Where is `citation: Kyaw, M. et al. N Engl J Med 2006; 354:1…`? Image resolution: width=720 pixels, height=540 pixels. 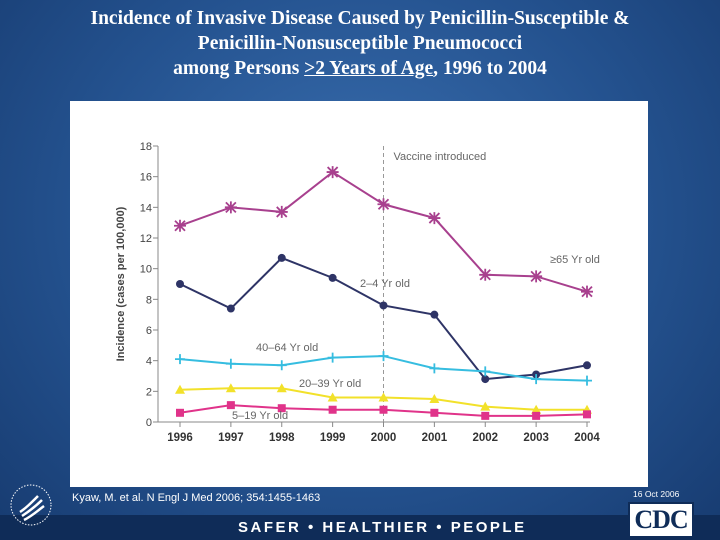 citation: Kyaw, M. et al. N Engl J Med 2006; 354:1… is located at coordinates (196, 498).